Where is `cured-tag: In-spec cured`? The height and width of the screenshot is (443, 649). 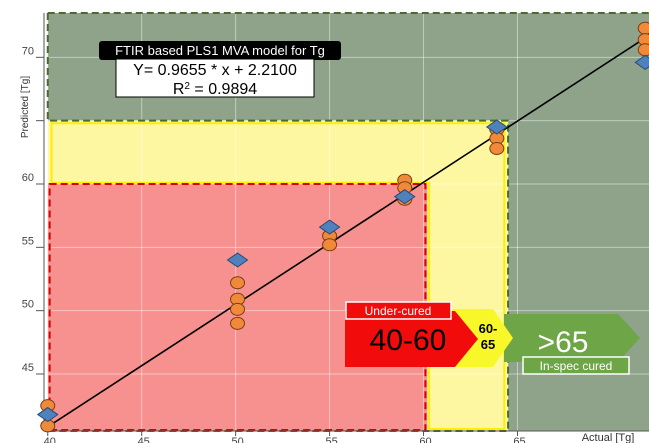 cured-tag: In-spec cured is located at coordinates (576, 366).